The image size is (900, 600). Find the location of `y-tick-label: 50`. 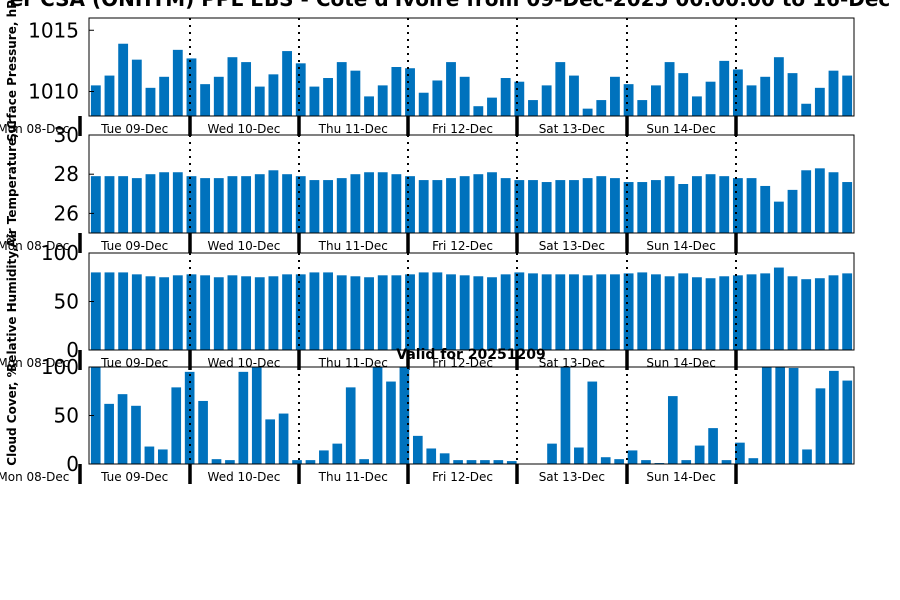

y-tick-label: 50 is located at coordinates (66, 302).